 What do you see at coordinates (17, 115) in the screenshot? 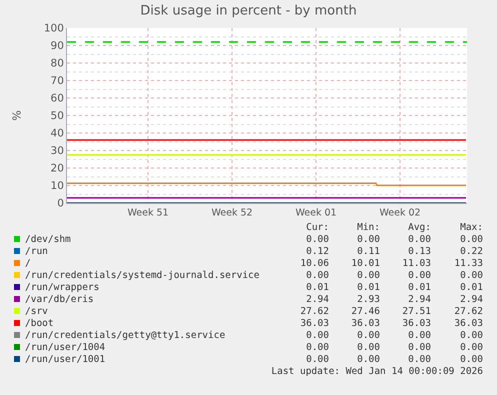
I see `y-axis-title: %` at bounding box center [17, 115].